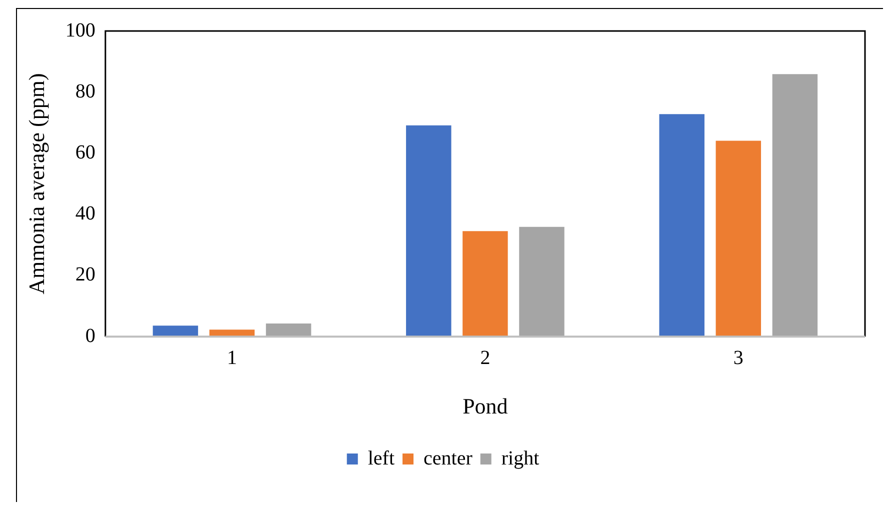  I want to click on legend-label: center, so click(448, 458).